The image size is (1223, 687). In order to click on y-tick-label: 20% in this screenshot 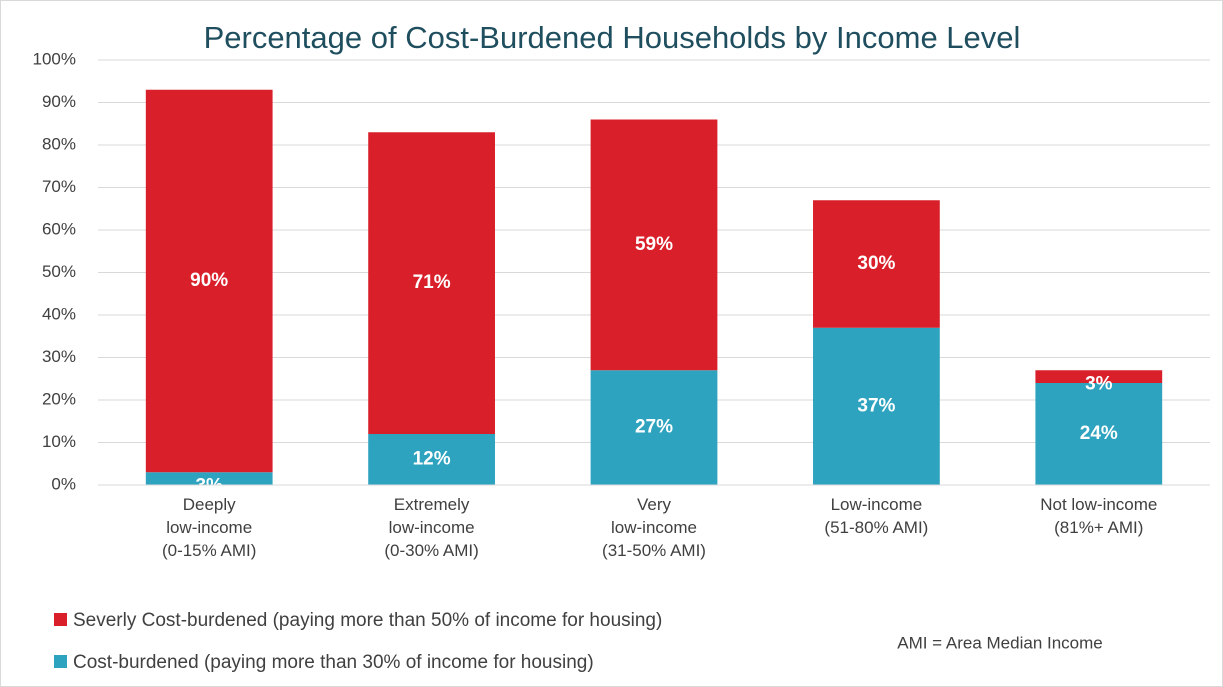, I will do `click(59, 398)`.